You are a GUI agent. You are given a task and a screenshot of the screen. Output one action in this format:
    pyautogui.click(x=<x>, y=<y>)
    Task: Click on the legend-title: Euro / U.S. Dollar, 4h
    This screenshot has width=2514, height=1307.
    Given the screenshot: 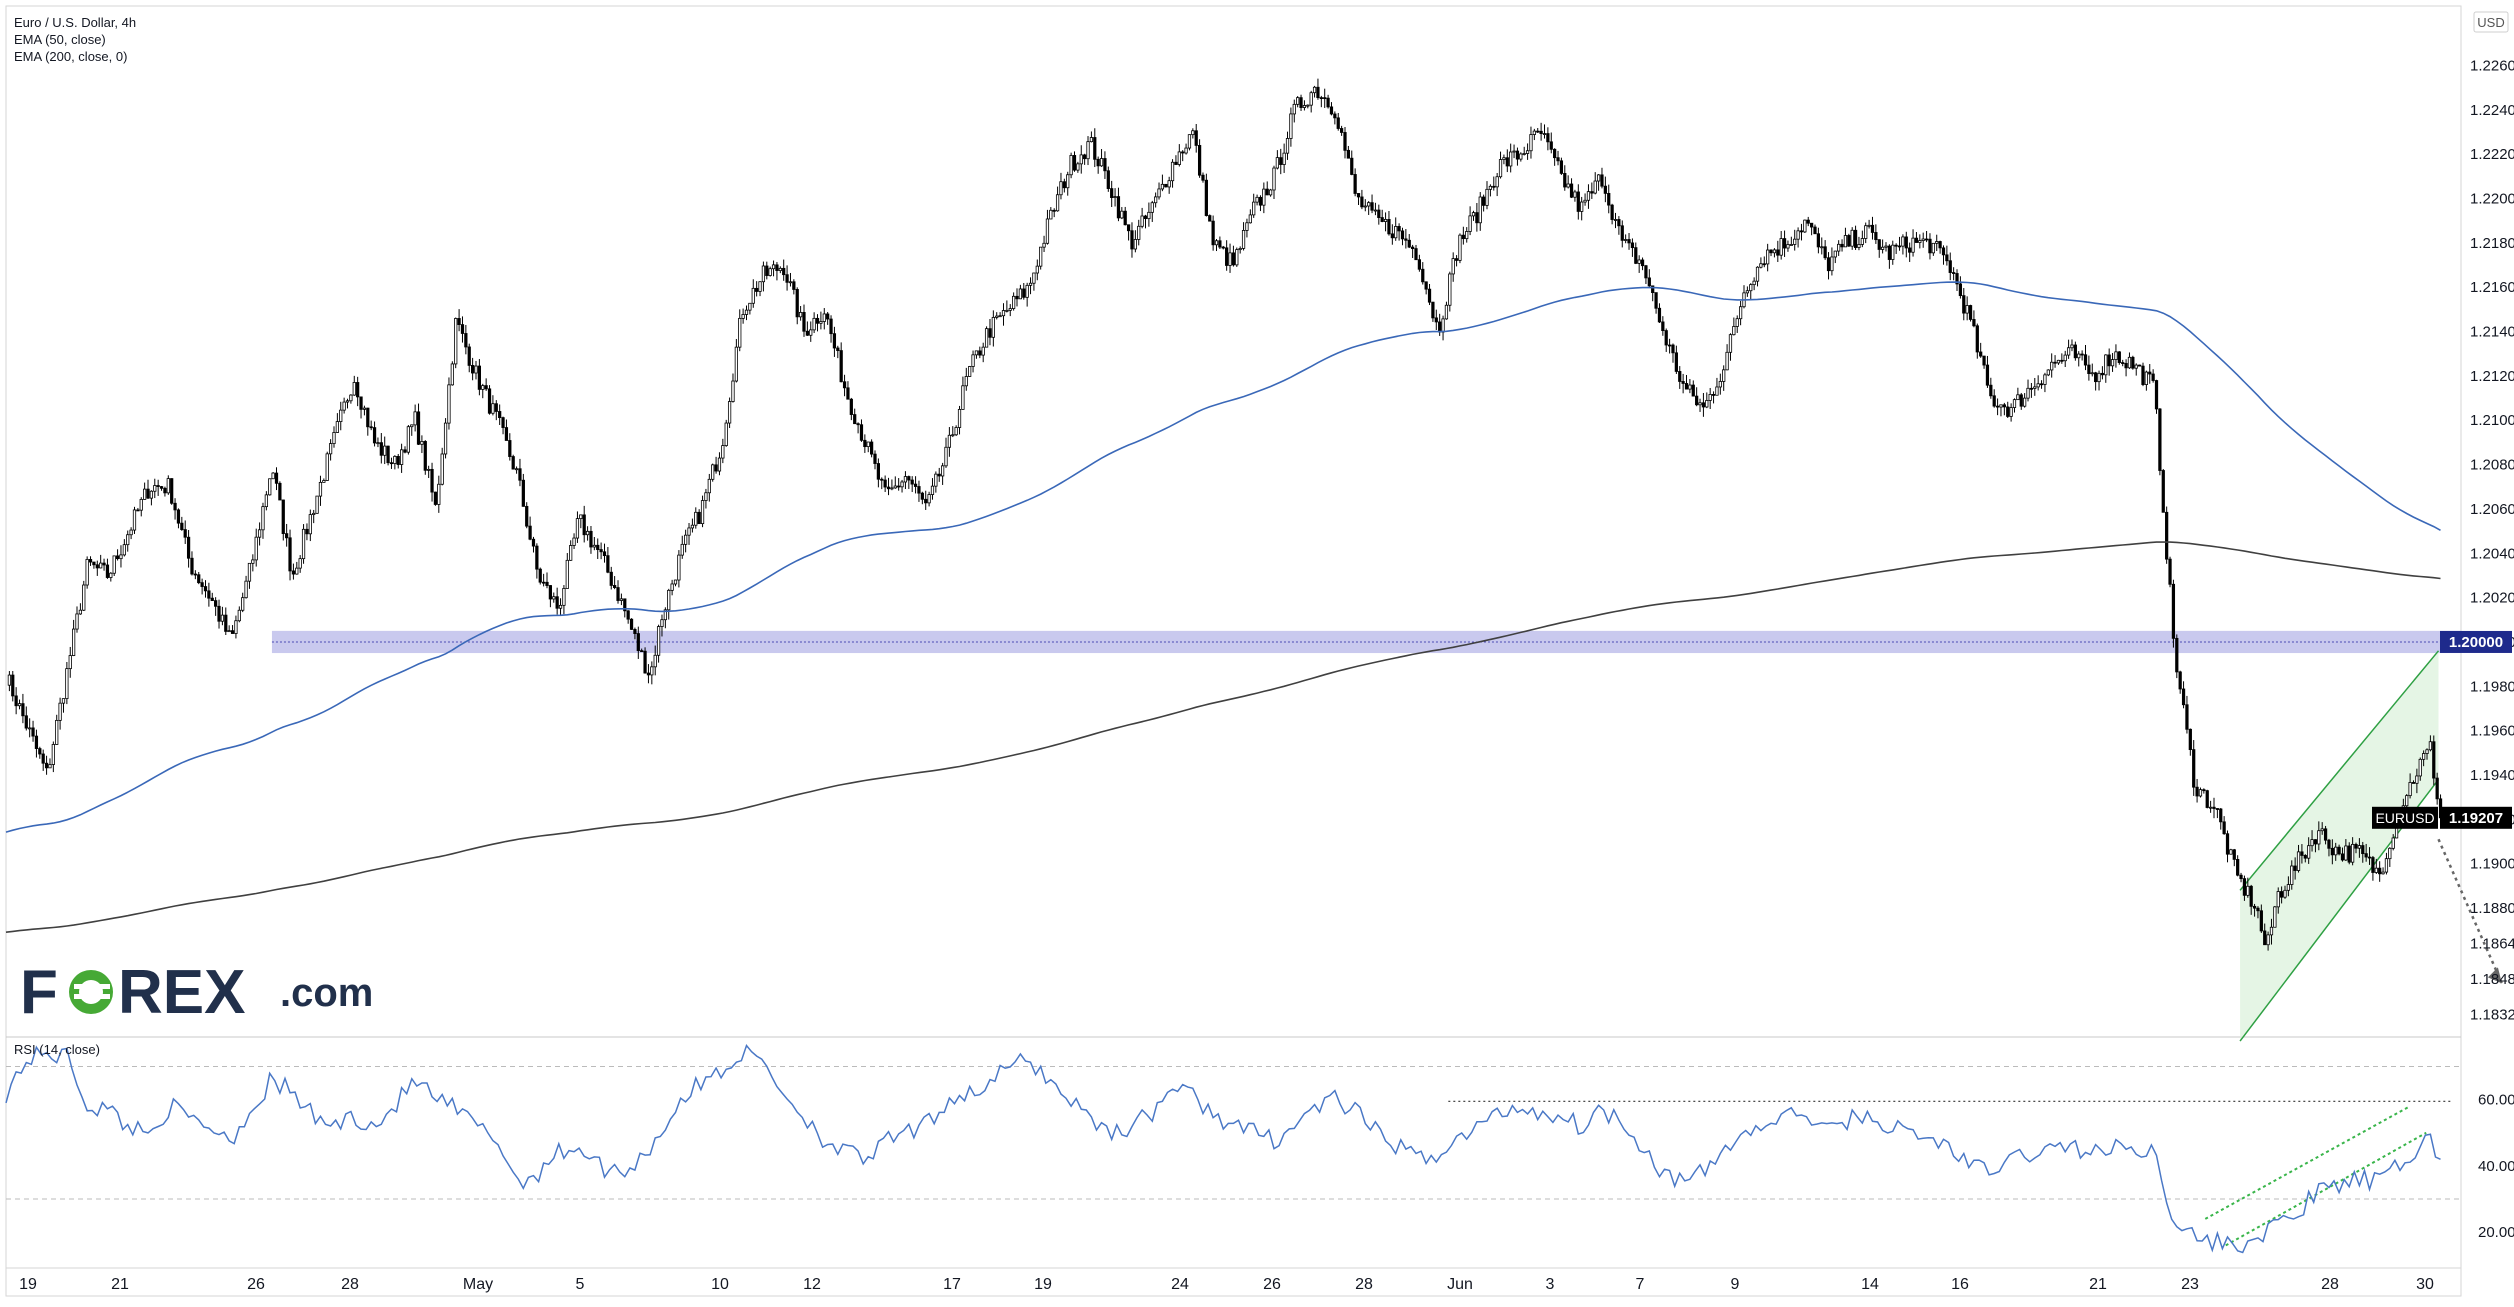 What is the action you would take?
    pyautogui.click(x=75, y=22)
    